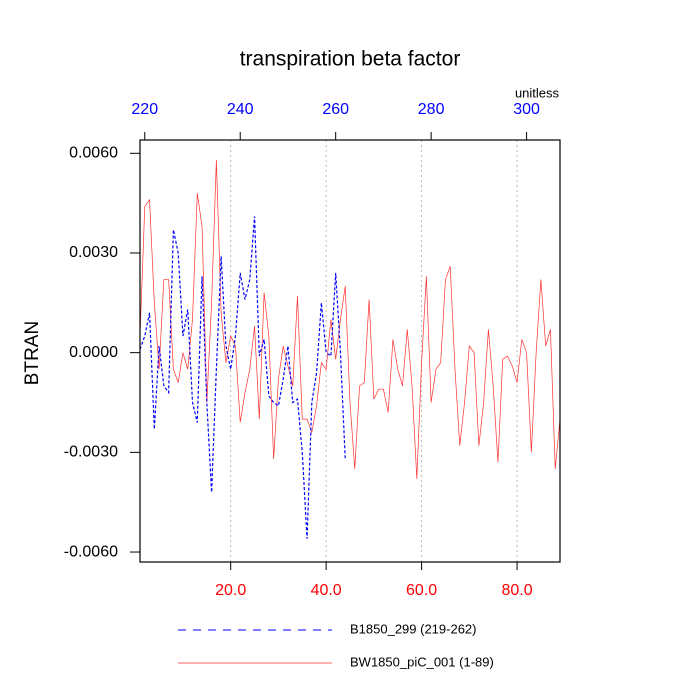  What do you see at coordinates (93, 153) in the screenshot?
I see `y-tick-label: 0.0060` at bounding box center [93, 153].